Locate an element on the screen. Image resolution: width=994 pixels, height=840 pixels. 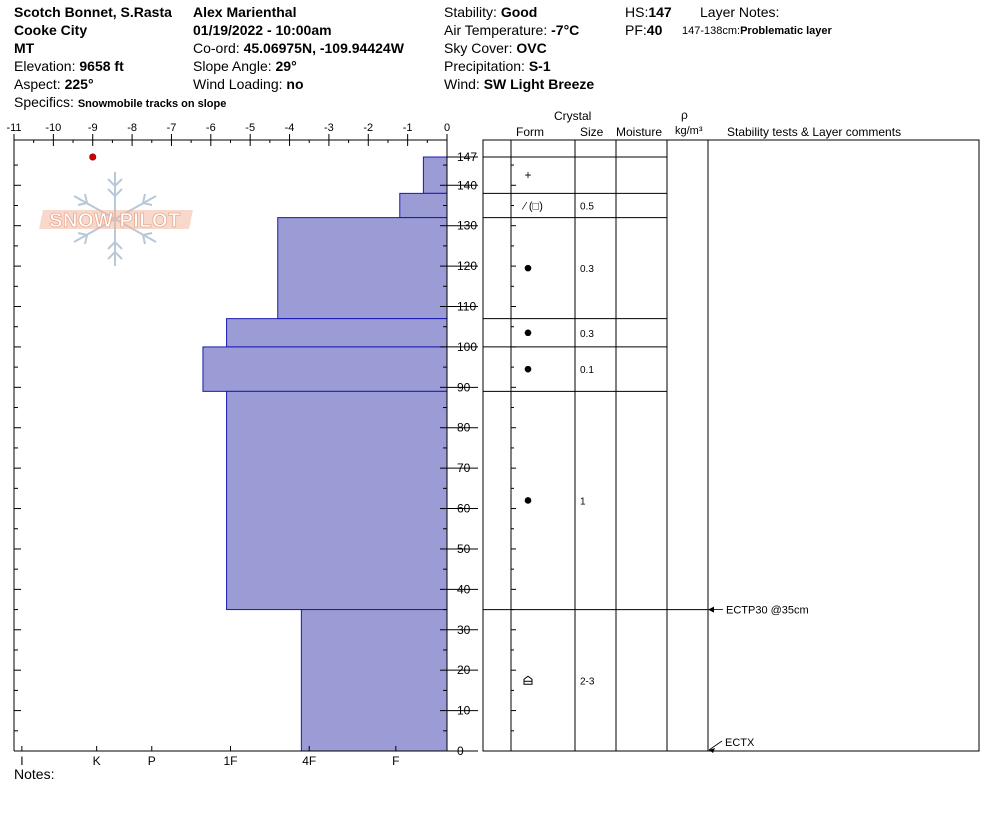
wind-row: Wind: SW Light Breeze is located at coordinates (519, 84).